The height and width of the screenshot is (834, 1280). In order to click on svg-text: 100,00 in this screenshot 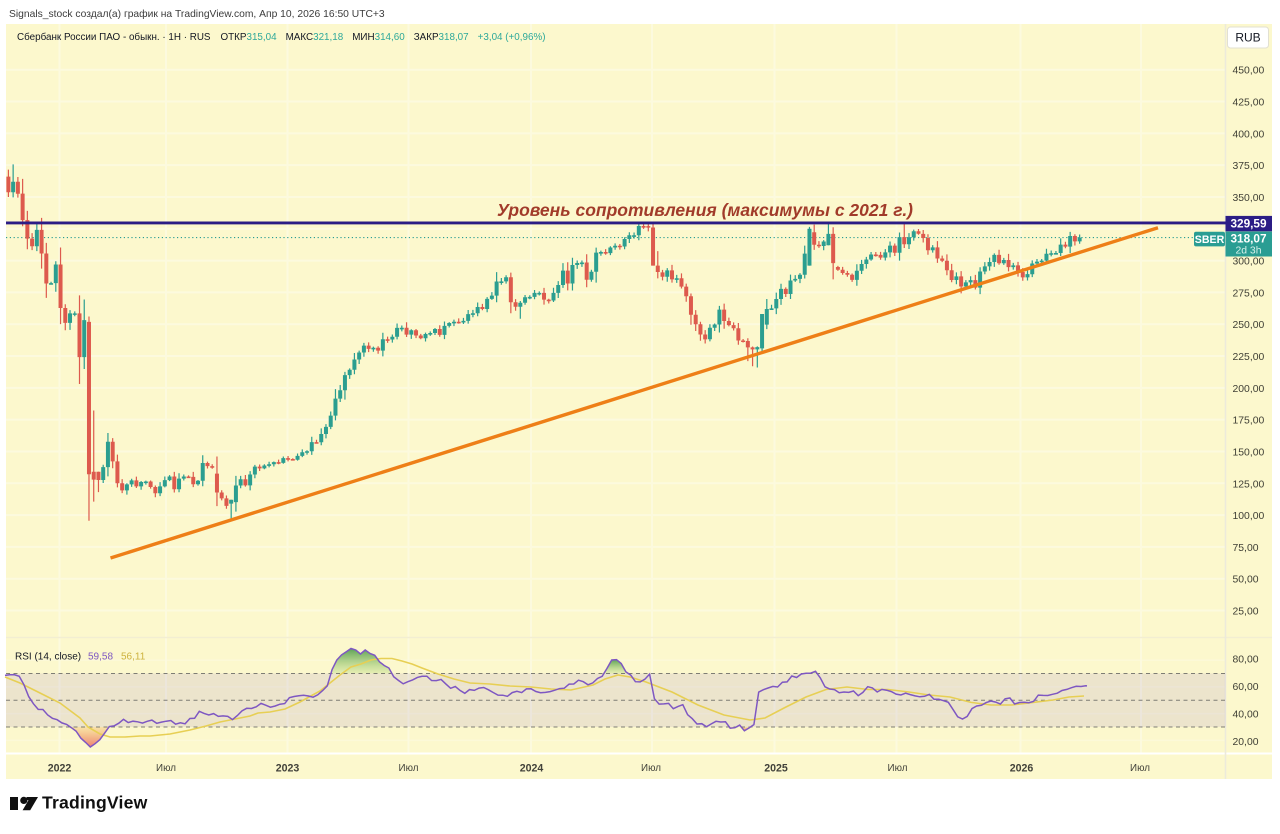, I will do `click(1249, 516)`.